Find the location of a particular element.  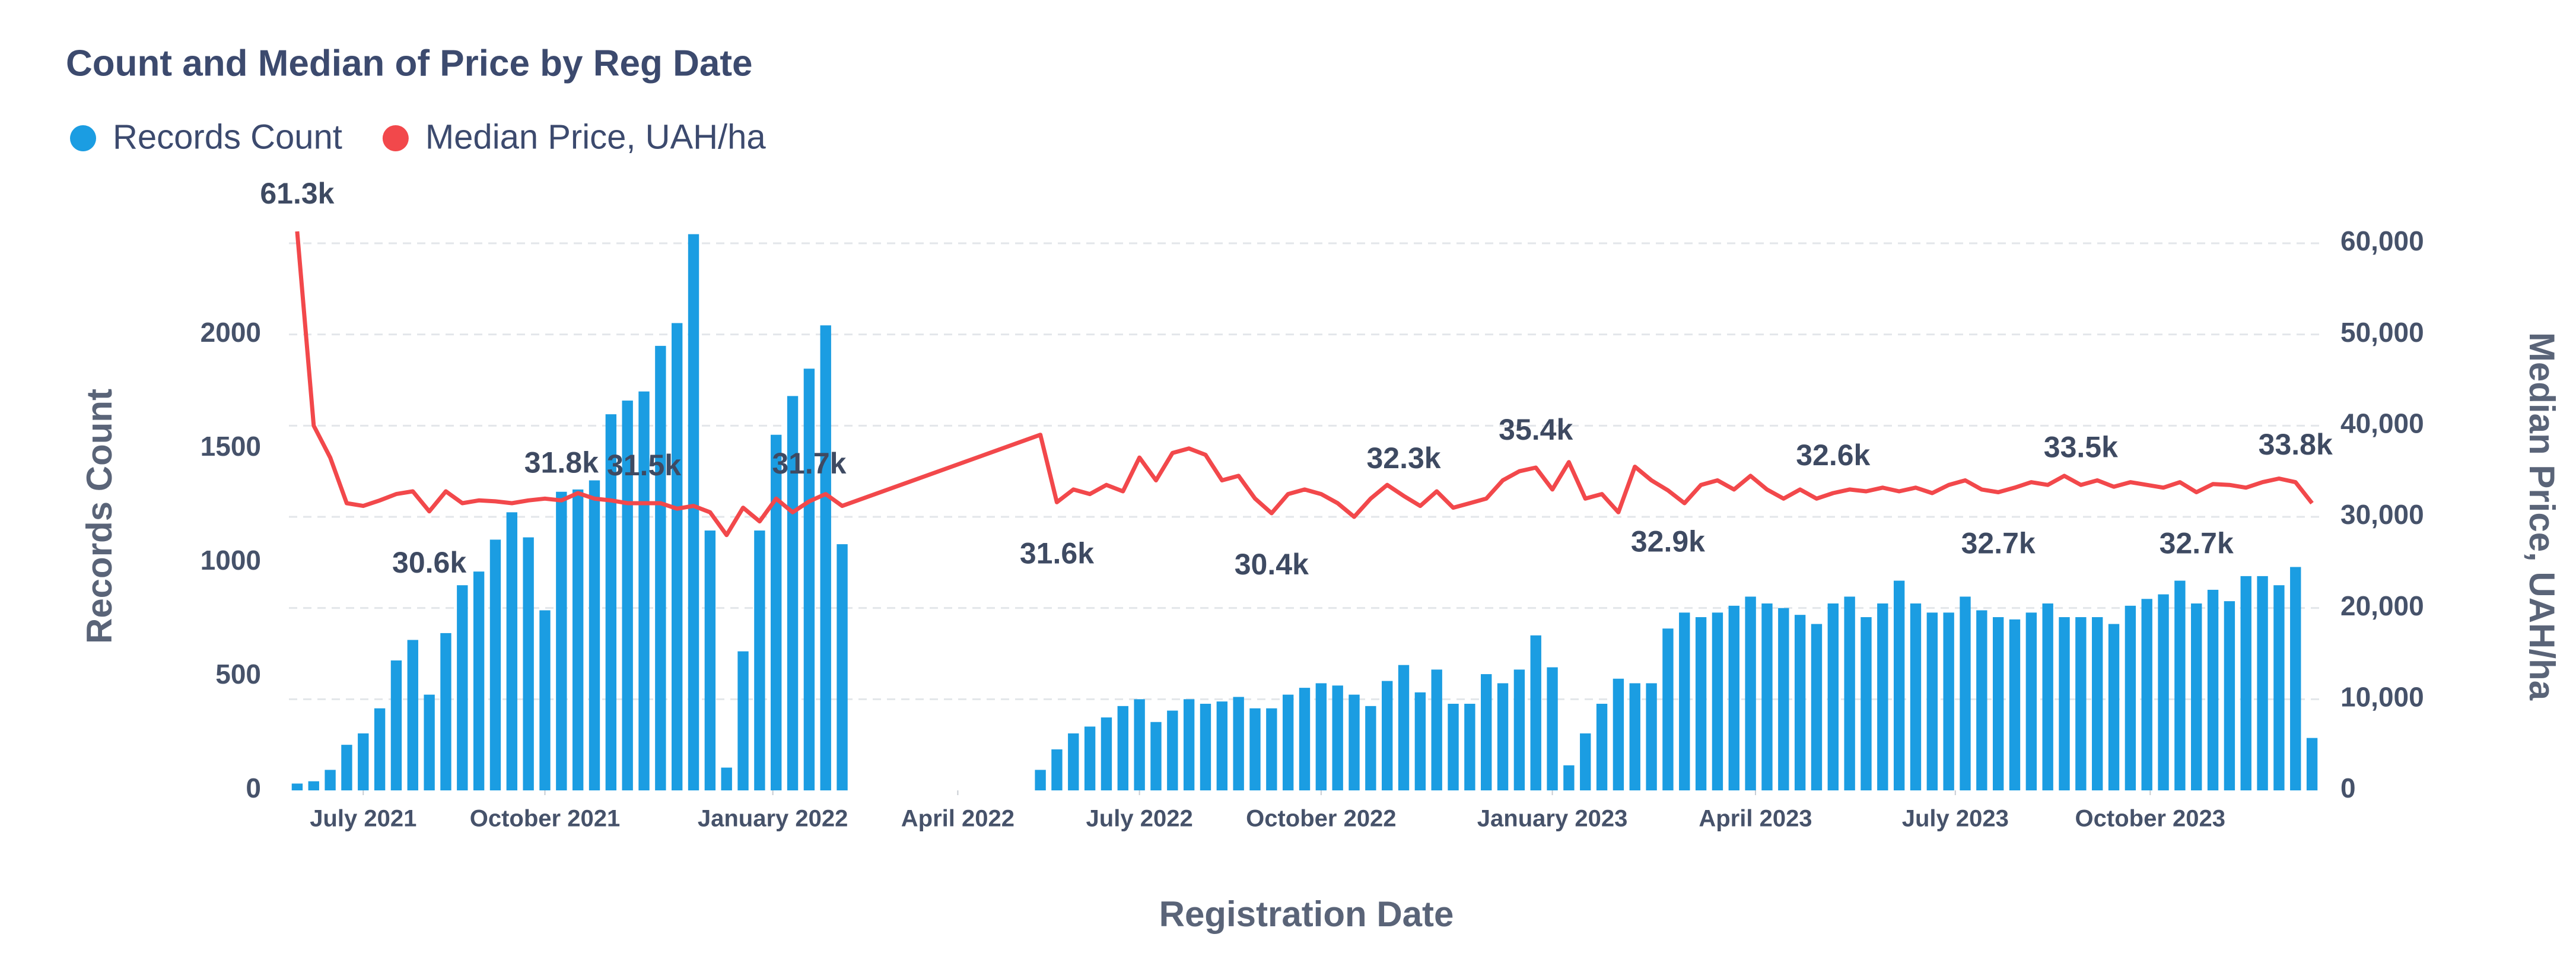

x-axis-title: Registration Date is located at coordinates (1306, 914).